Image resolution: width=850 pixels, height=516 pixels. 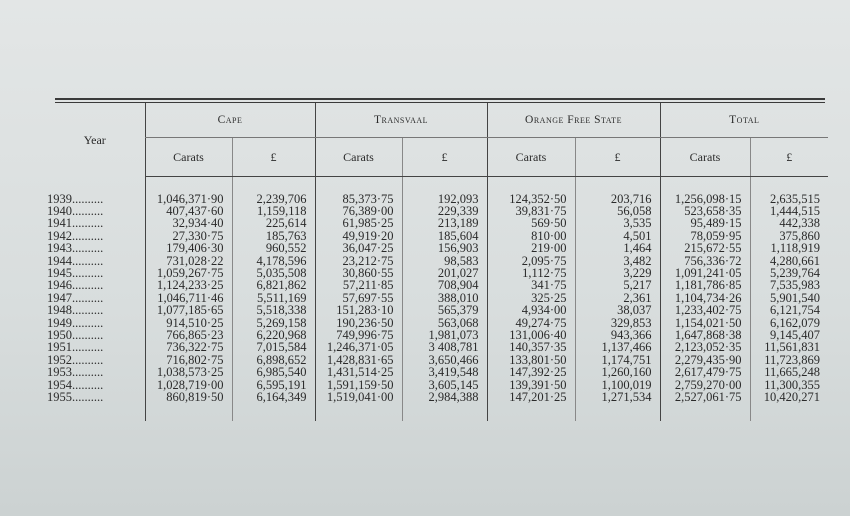 I want to click on transvaal-pounds-cell: 388,010, so click(x=444, y=297).